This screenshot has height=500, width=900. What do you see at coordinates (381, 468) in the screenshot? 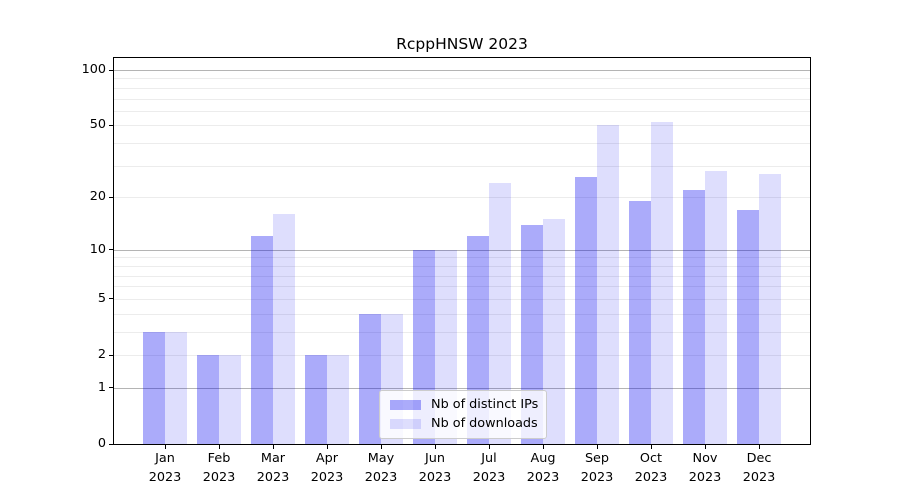
I see `xtick-label-may: May 2023` at bounding box center [381, 468].